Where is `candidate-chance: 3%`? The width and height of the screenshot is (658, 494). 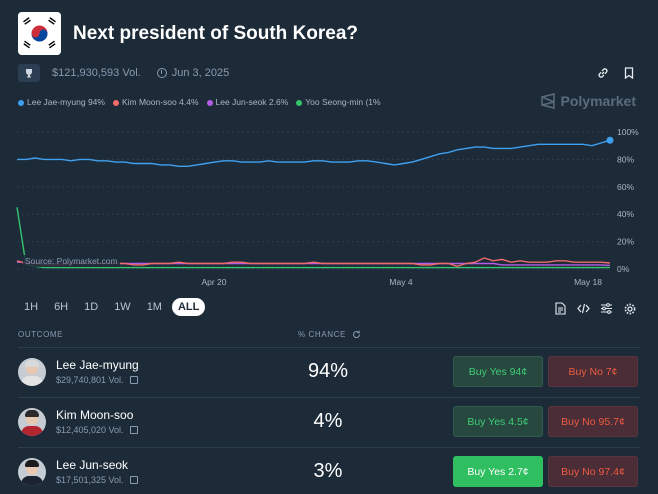
candidate-chance: 3% is located at coordinates (328, 471).